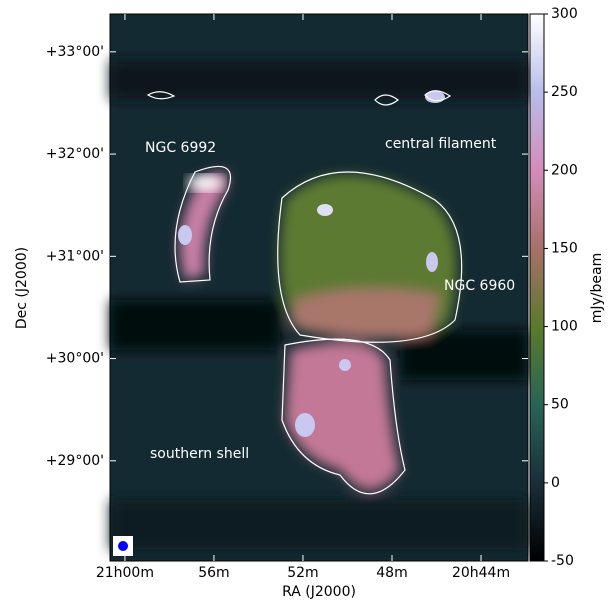 The width and height of the screenshot is (613, 607). I want to click on x-tick-label: 21h00m, so click(125, 573).